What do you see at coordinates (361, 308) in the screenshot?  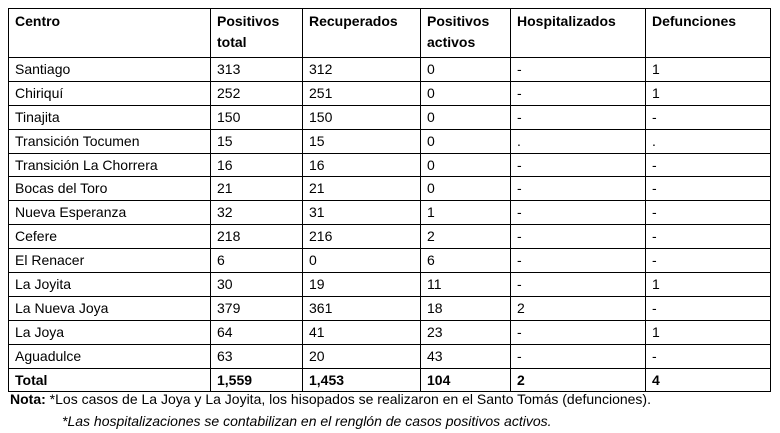 I see `table-cell: 361` at bounding box center [361, 308].